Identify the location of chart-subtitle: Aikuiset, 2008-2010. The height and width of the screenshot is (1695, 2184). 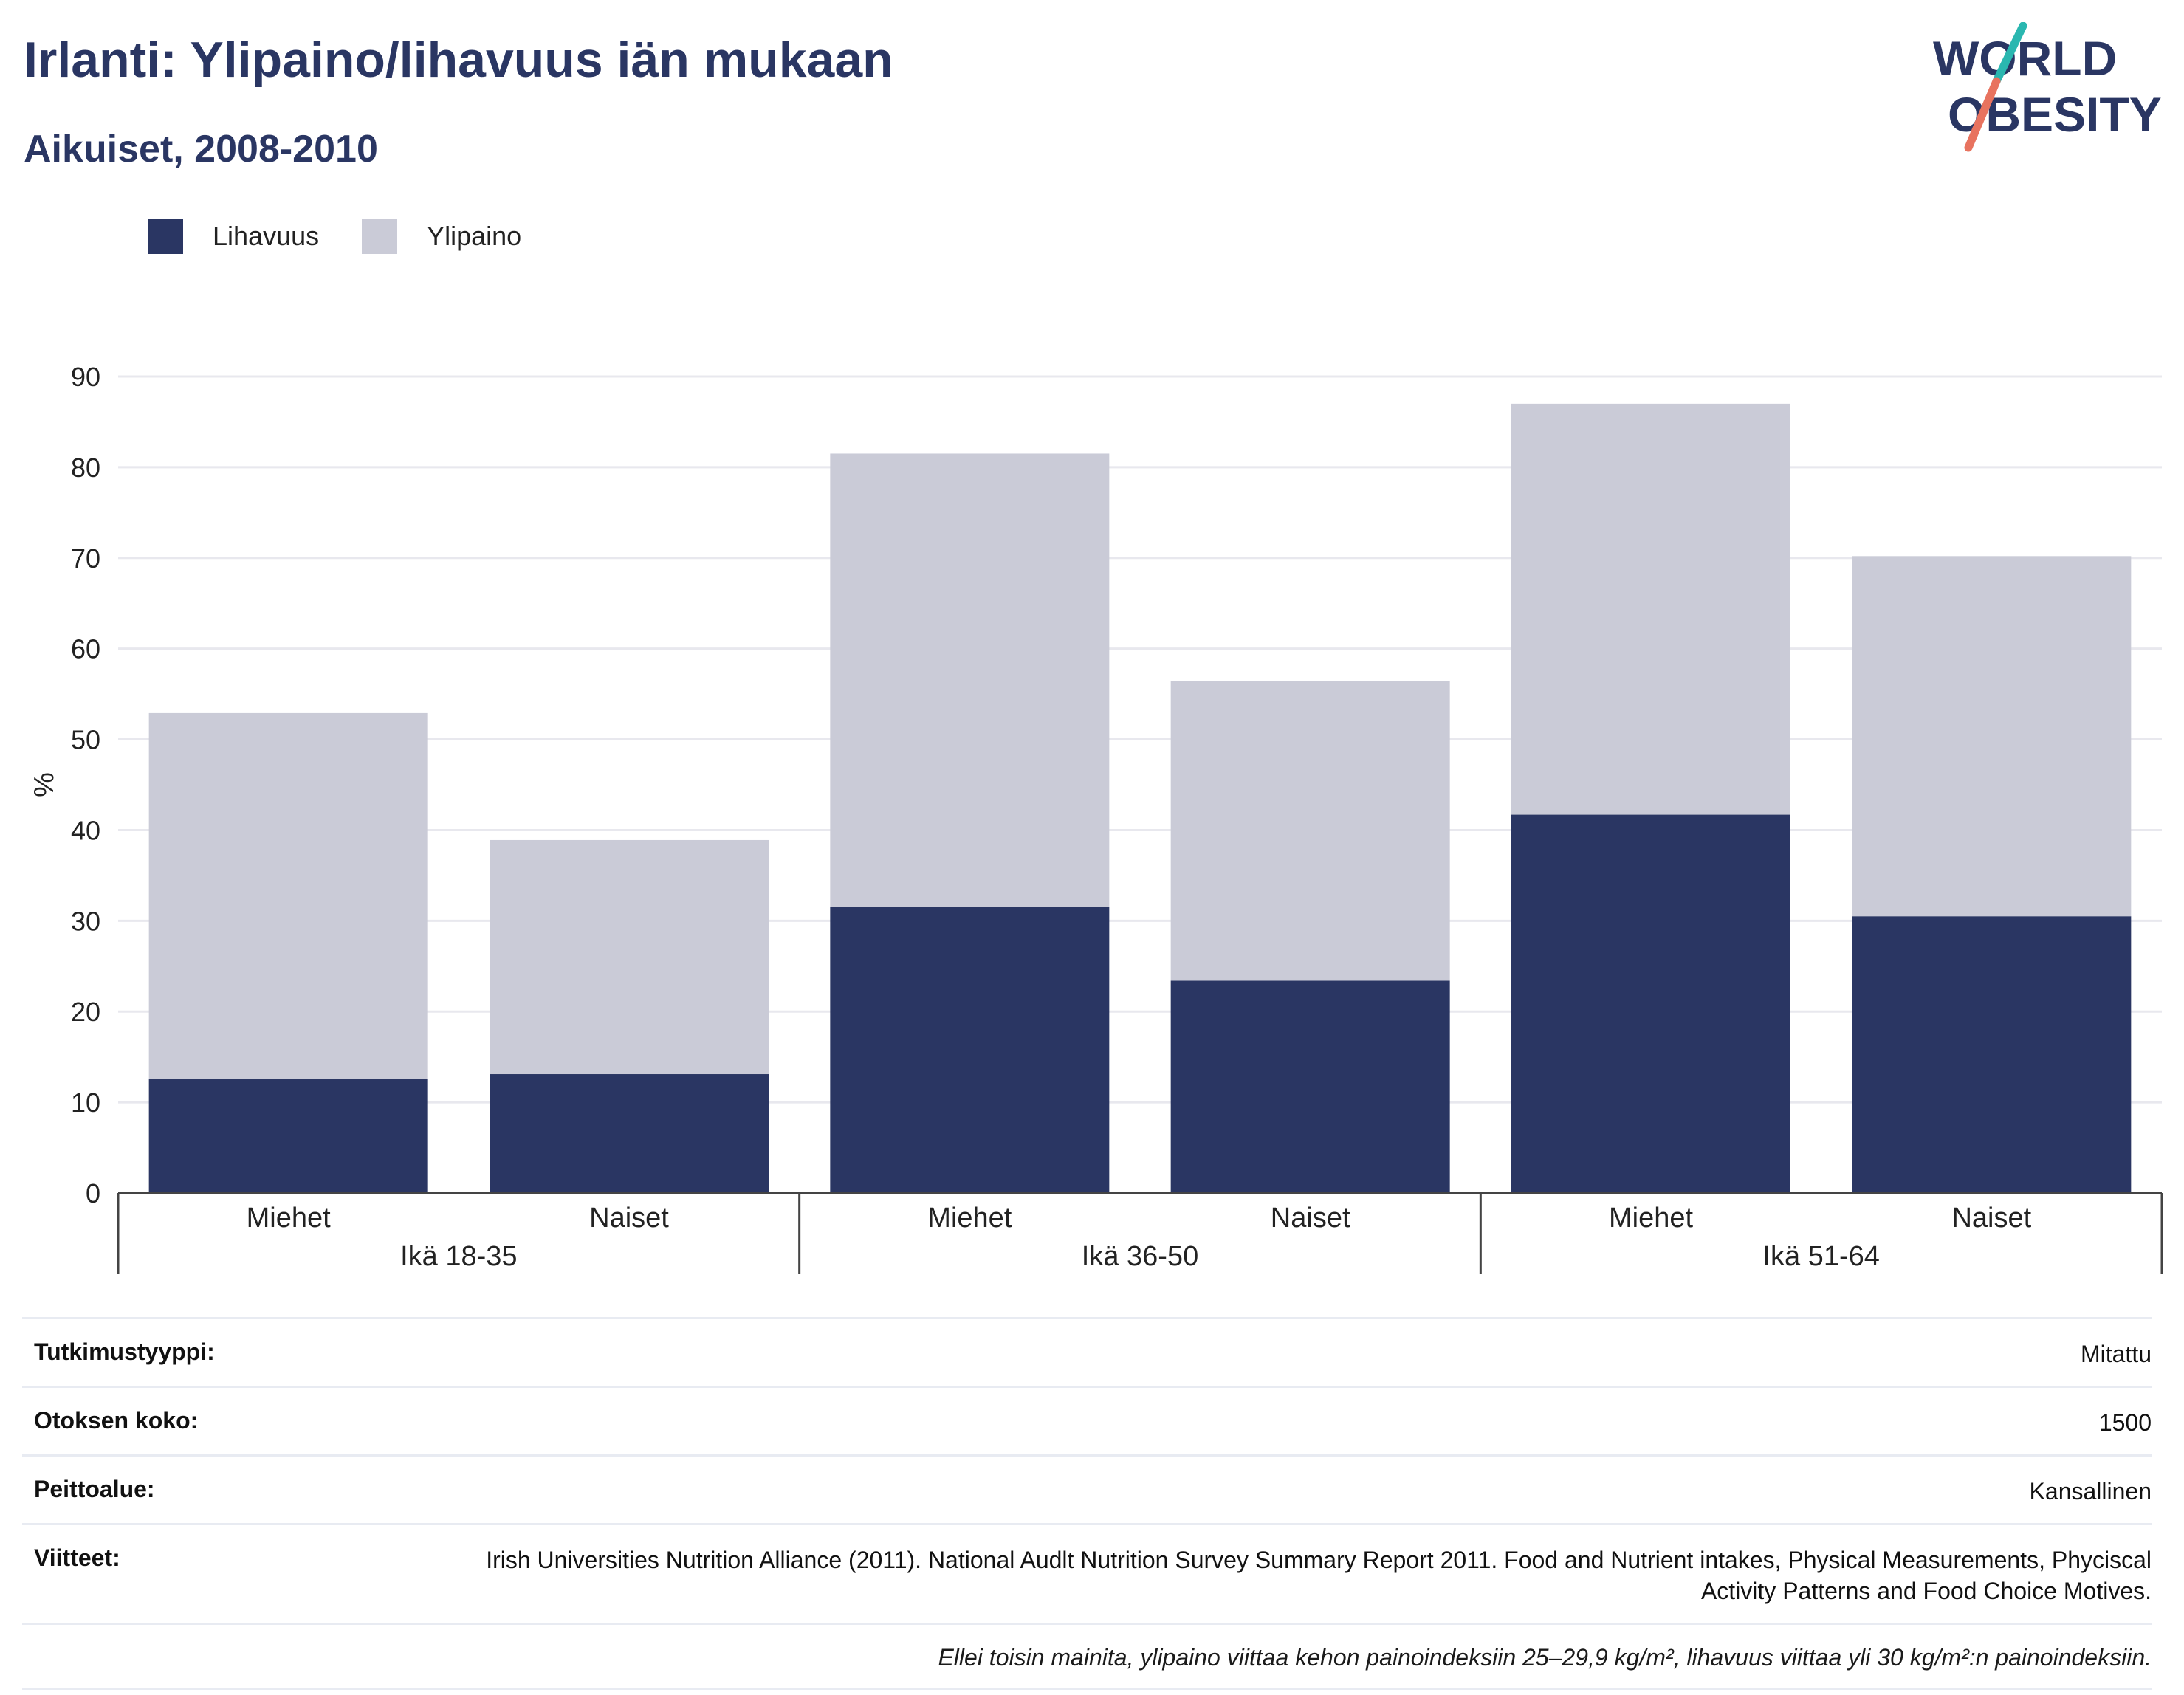
(201, 149).